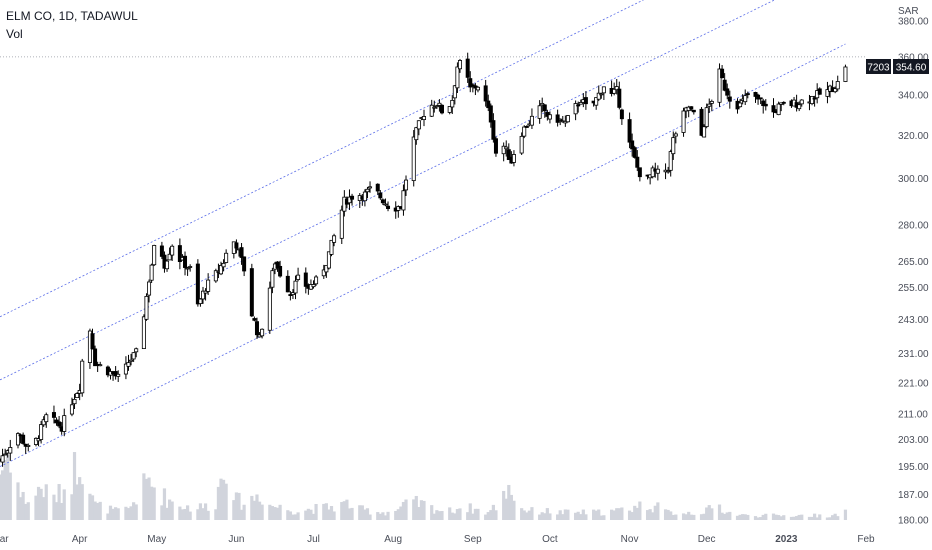 The width and height of the screenshot is (932, 550). I want to click on x-tick-label: 2023, so click(786, 539).